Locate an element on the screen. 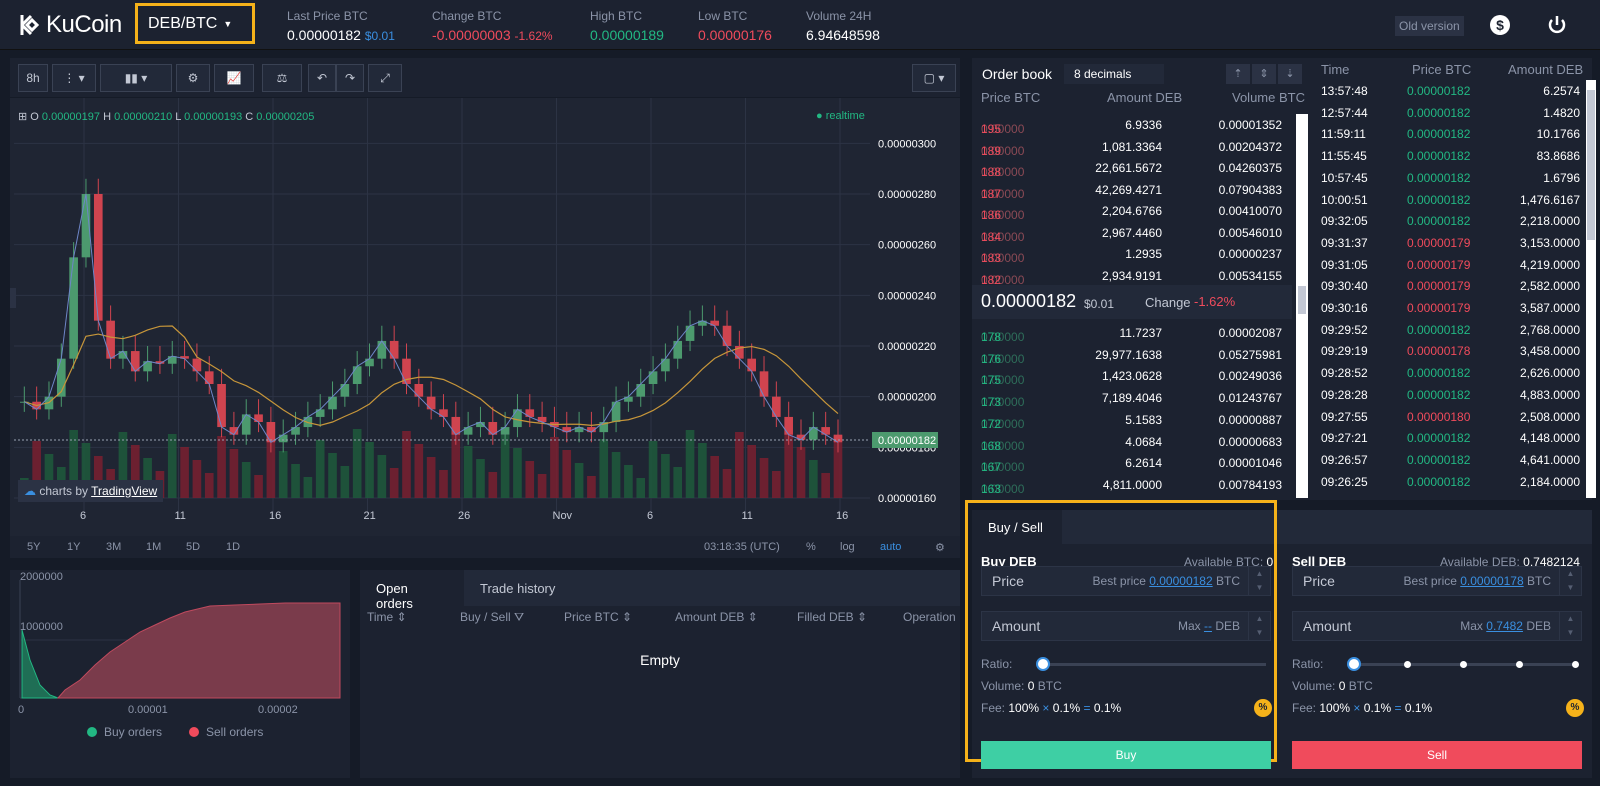 This screenshot has width=1600, height=786. bid-row: 0.00000 178 11.7237 0.00002087 is located at coordinates (1131, 335).